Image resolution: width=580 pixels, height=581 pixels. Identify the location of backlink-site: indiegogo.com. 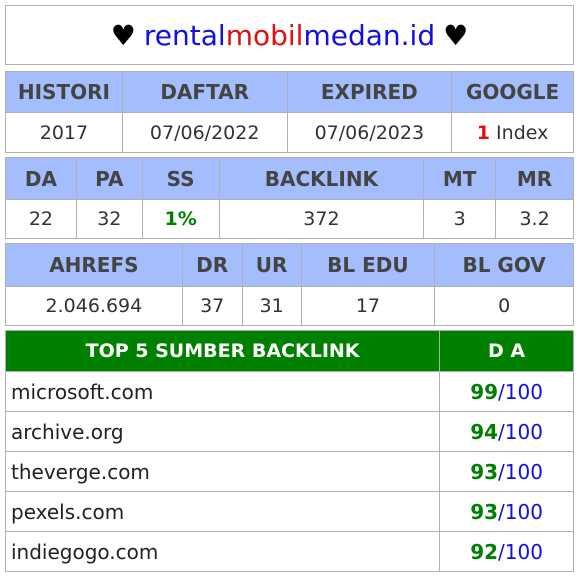
(222, 551).